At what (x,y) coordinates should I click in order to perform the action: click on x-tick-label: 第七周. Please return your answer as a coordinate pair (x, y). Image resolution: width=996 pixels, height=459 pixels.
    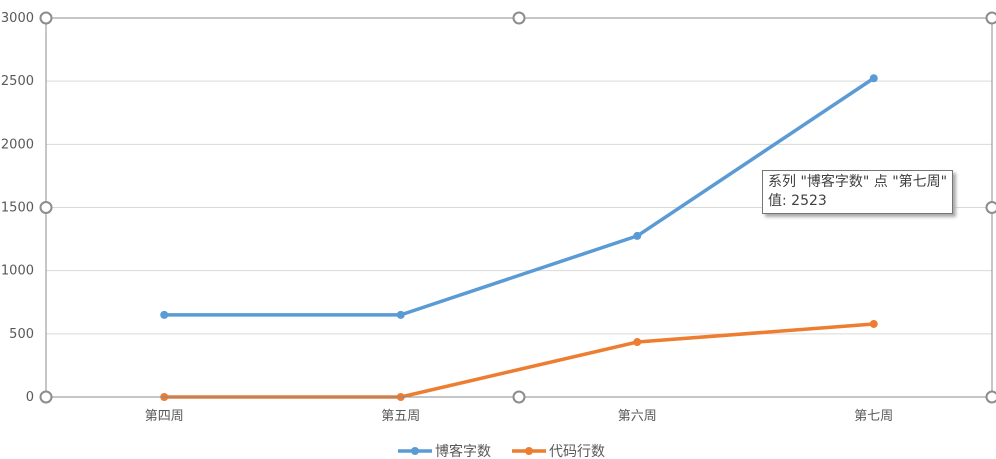
    Looking at the image, I should click on (873, 416).